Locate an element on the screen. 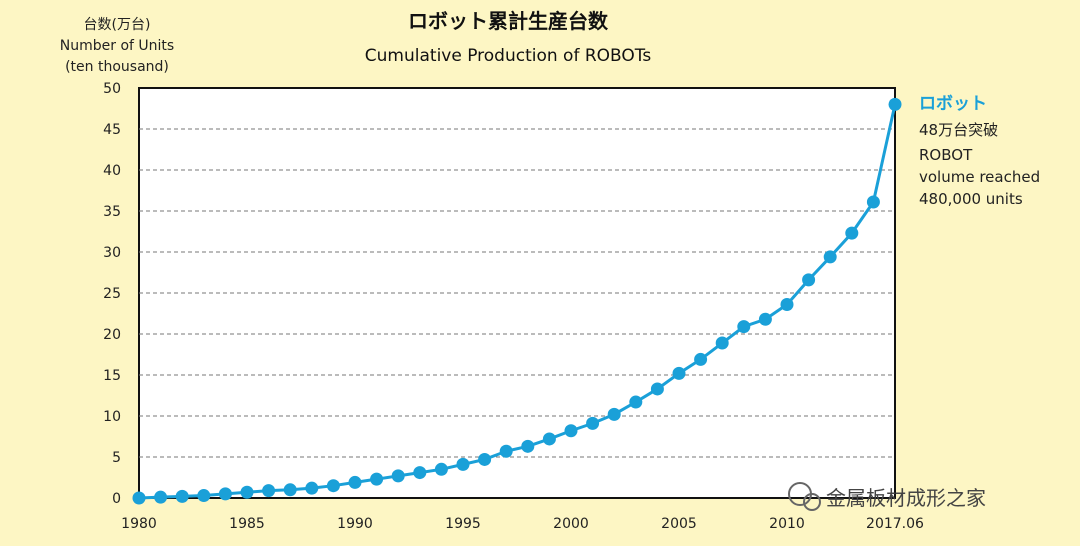  y-tick-label: 30 is located at coordinates (112, 253).